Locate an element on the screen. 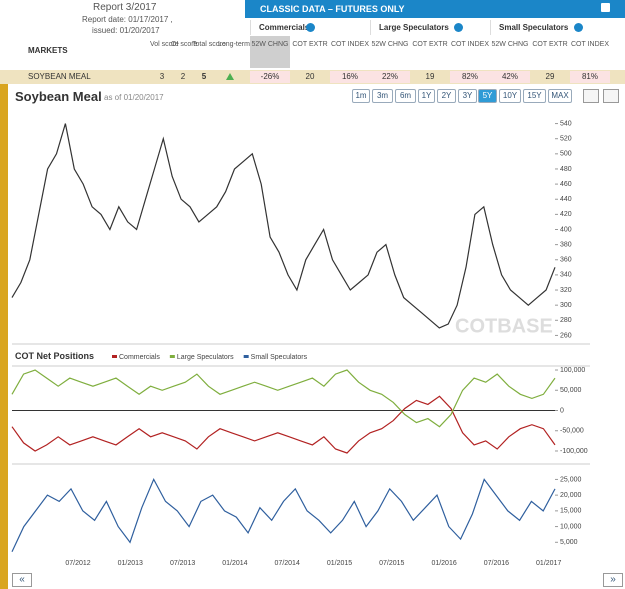  issued: issued: 01/20/2017 is located at coordinates (126, 30).